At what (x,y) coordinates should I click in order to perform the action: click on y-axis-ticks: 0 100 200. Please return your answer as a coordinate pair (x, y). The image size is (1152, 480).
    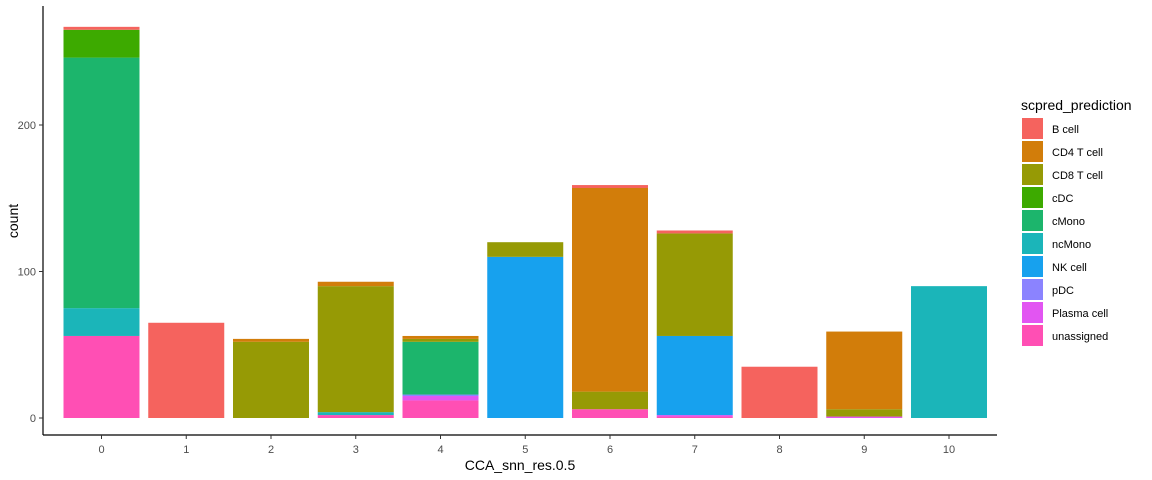
    Looking at the image, I should click on (30, 272).